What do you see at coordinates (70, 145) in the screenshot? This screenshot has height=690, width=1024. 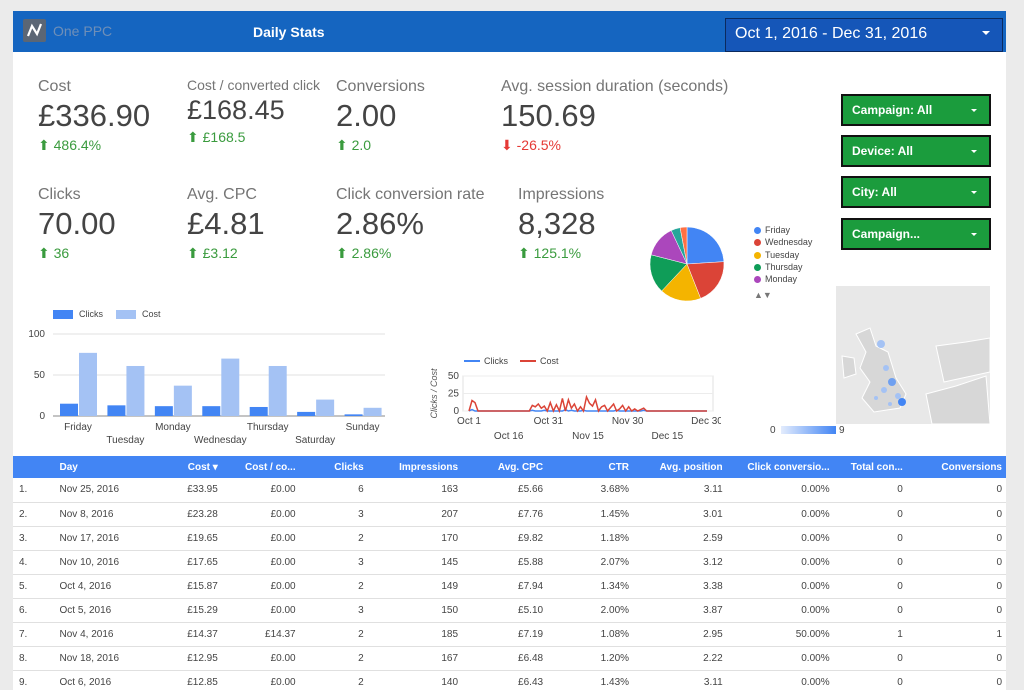 I see `kpi-delta: ⬆ 486.4%` at bounding box center [70, 145].